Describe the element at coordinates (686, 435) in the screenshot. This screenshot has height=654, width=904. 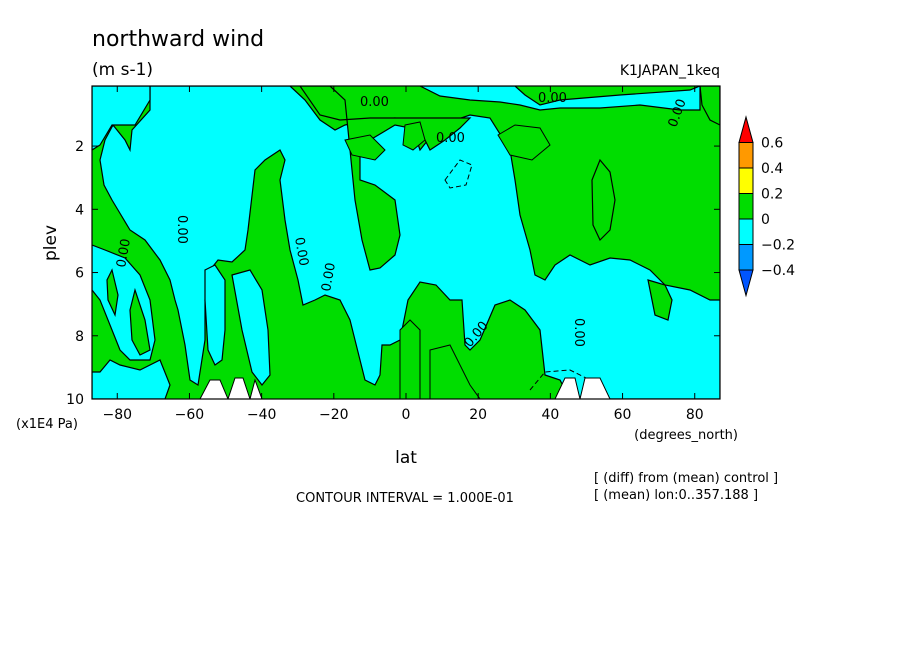
I see `x-axis-units: (degrees_north)` at that location.